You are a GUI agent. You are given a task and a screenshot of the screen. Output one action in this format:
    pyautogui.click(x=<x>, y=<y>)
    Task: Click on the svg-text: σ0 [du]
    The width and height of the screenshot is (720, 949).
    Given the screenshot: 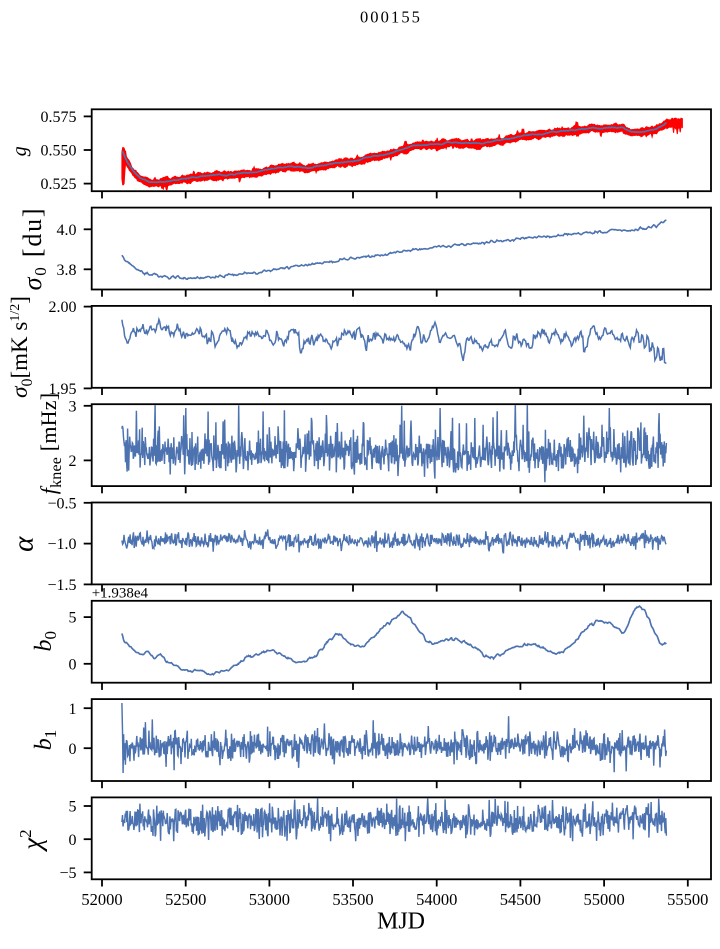 What is the action you would take?
    pyautogui.click(x=34, y=249)
    